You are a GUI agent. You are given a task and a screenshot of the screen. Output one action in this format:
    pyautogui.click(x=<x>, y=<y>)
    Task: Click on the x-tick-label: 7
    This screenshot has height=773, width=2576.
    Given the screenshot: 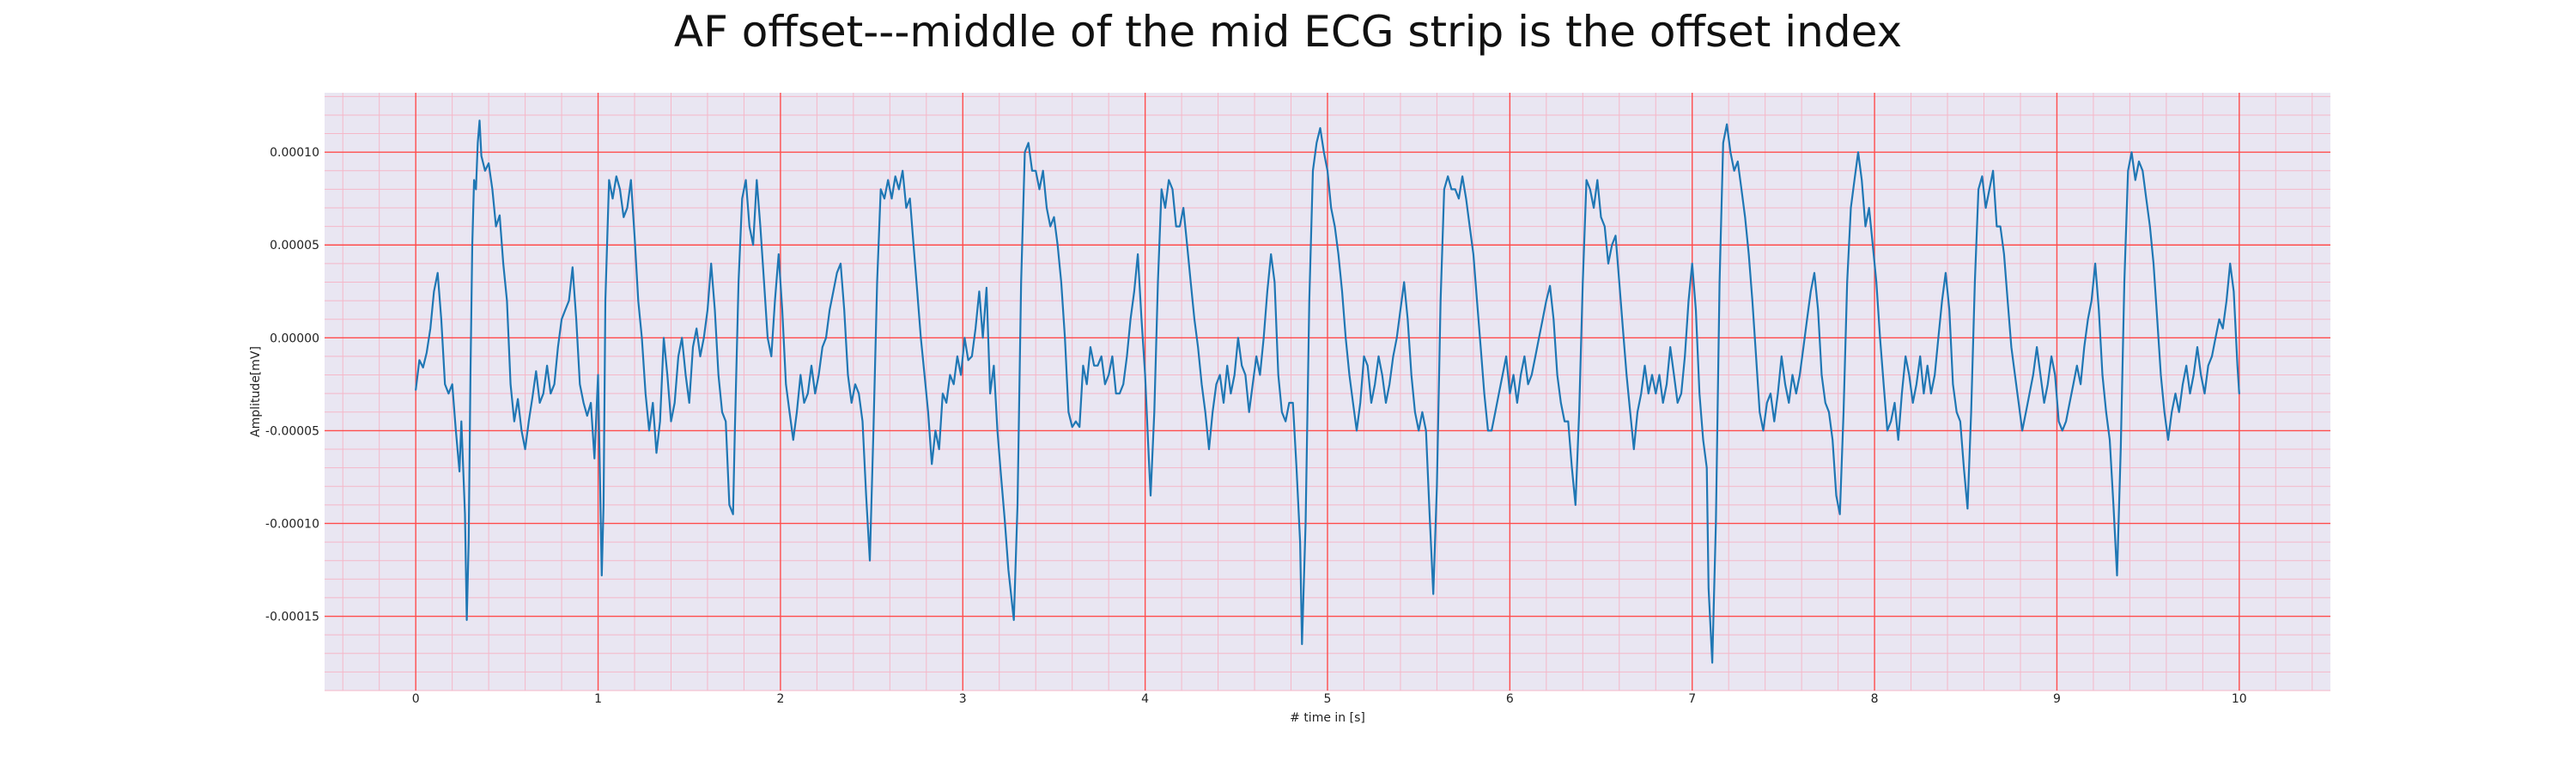 What is the action you would take?
    pyautogui.click(x=1692, y=699)
    